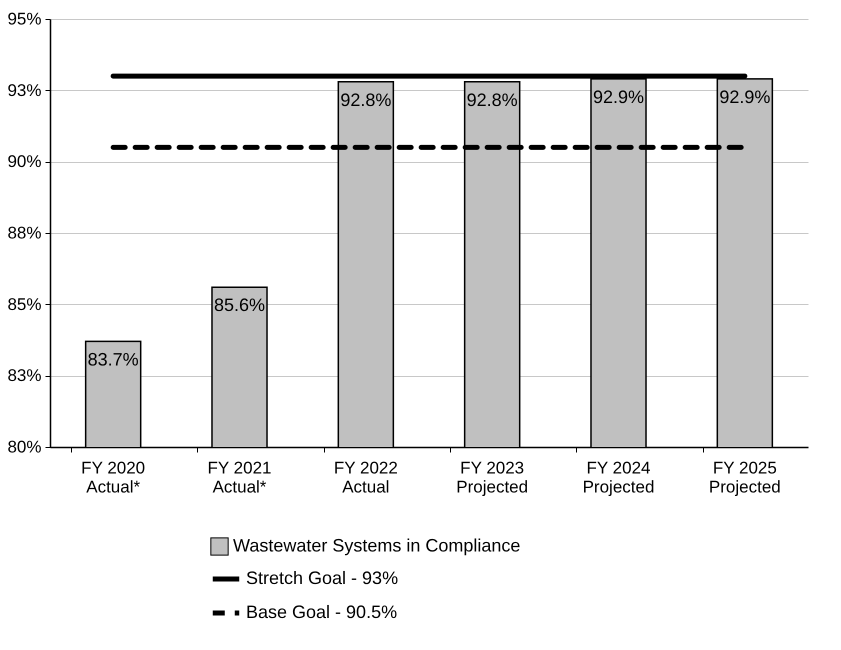  What do you see at coordinates (24, 162) in the screenshot?
I see `y-tick-label: 90%` at bounding box center [24, 162].